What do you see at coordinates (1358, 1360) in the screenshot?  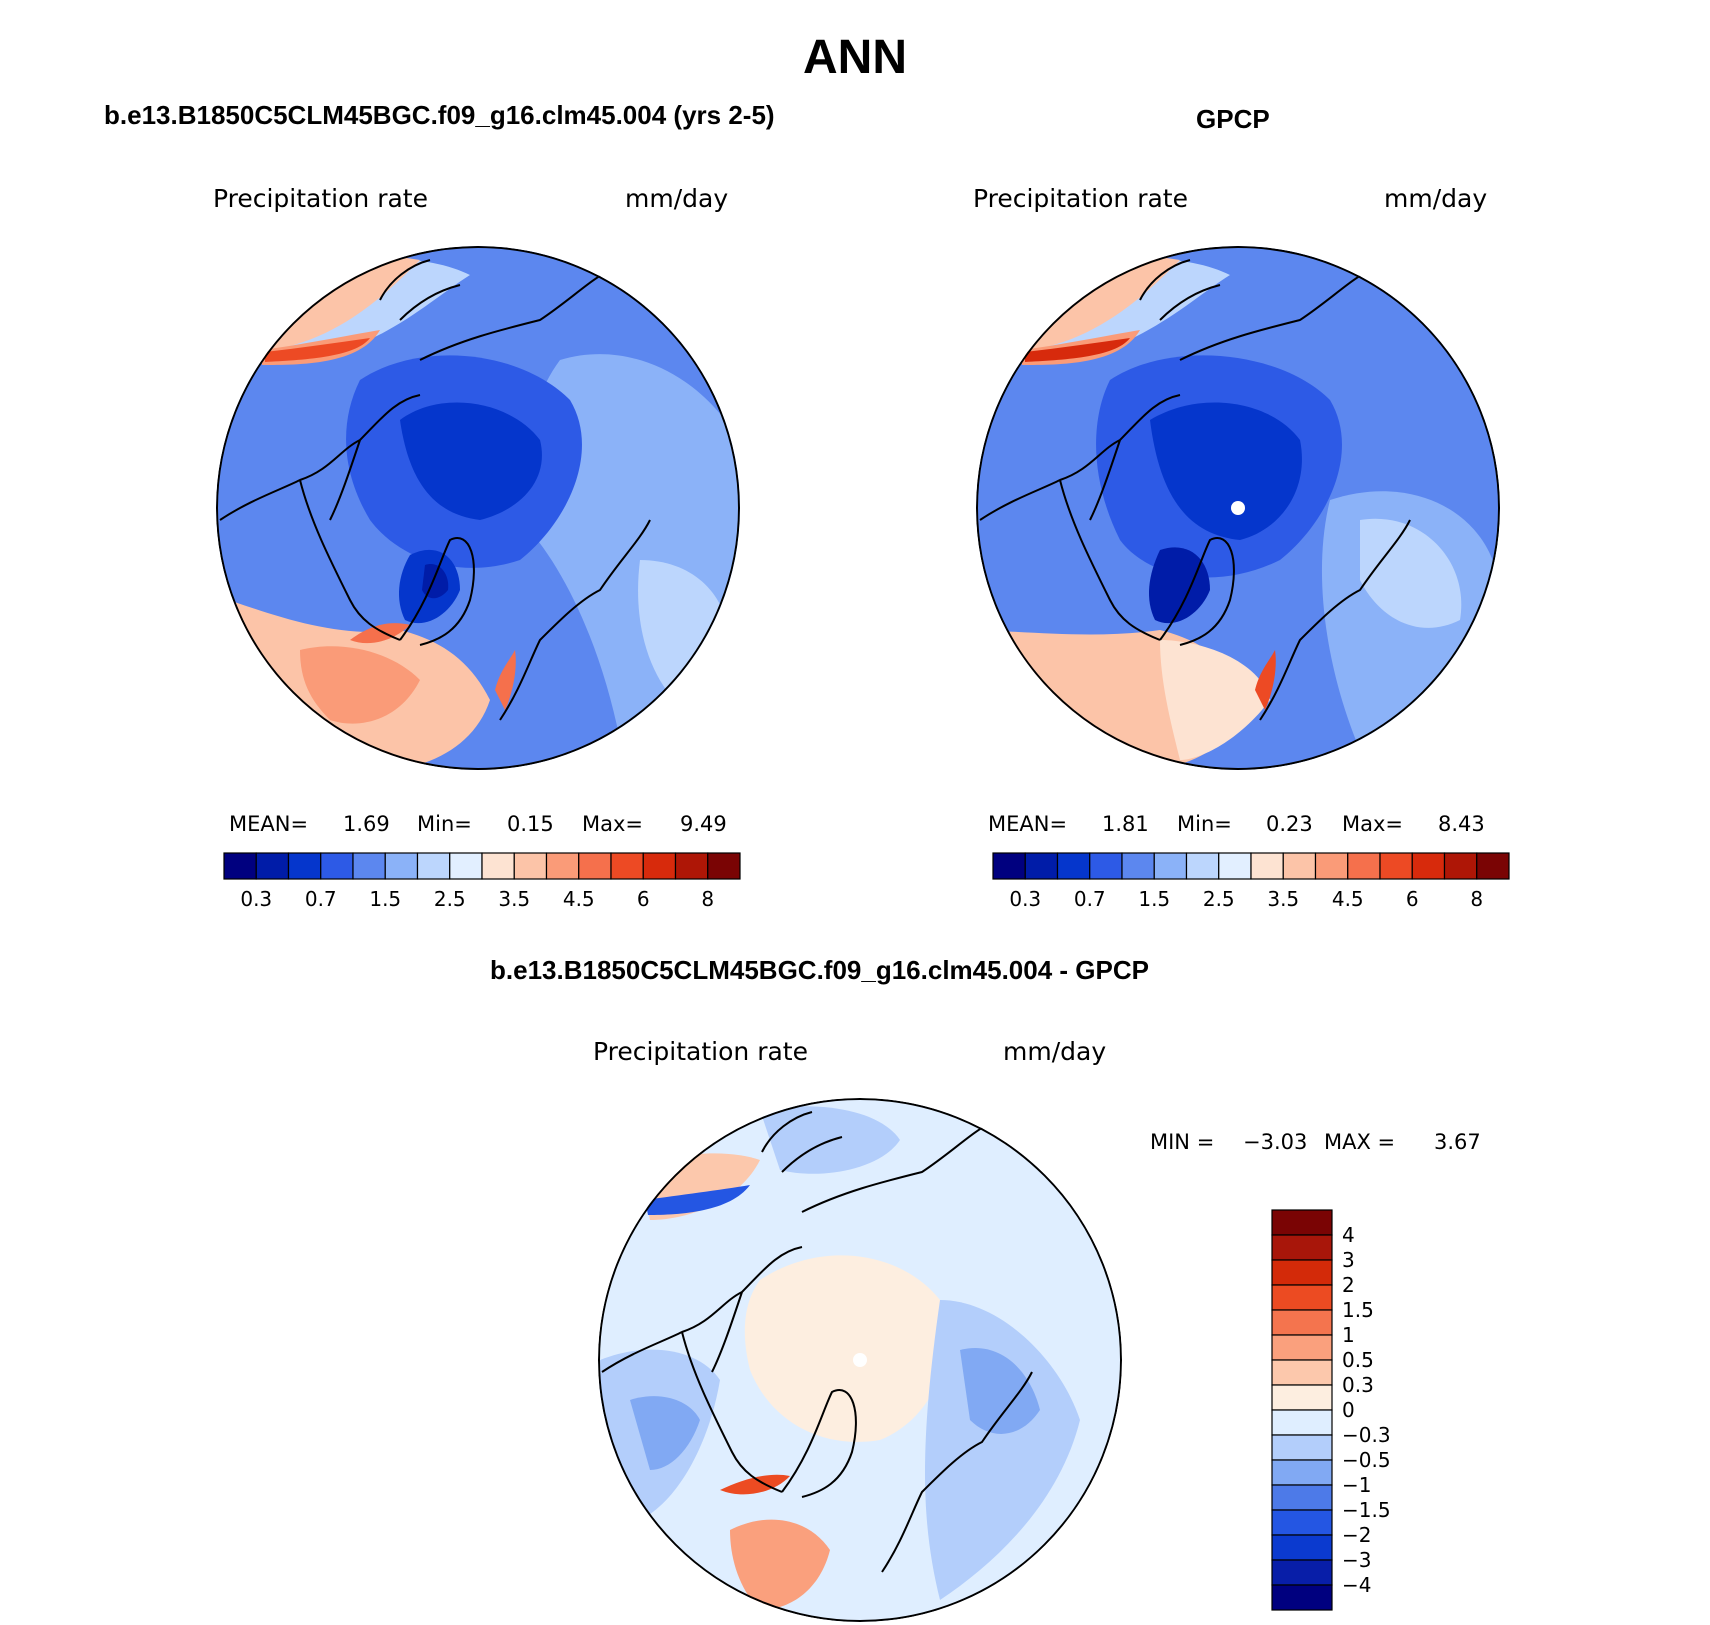 I see `colorbar3-tick-label: 0.5` at bounding box center [1358, 1360].